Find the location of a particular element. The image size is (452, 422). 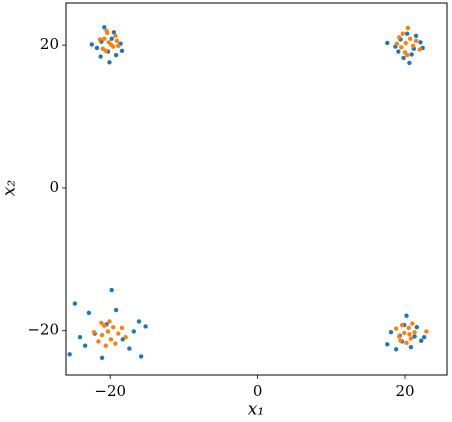

y-tick-label: −20 is located at coordinates (43, 330).